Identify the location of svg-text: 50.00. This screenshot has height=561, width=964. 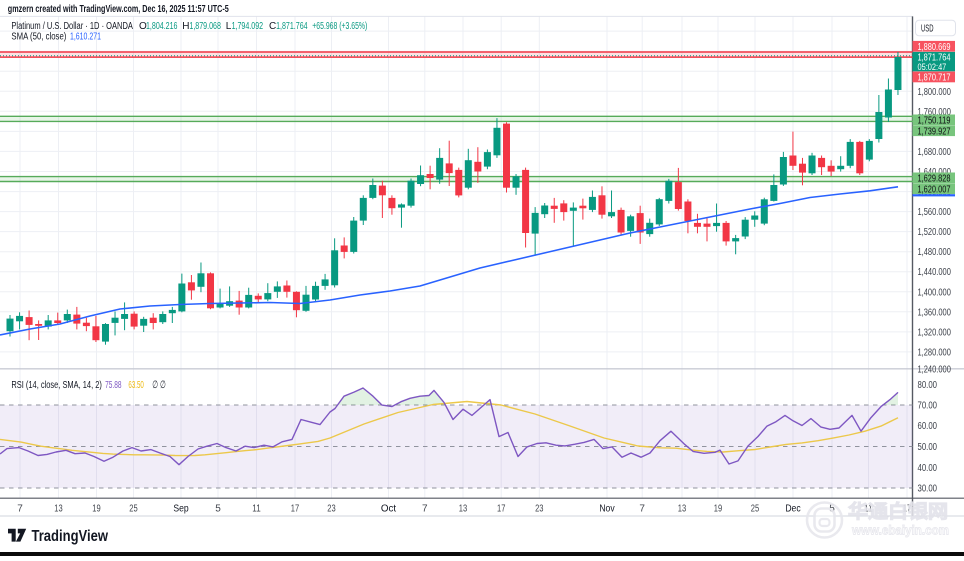
(928, 447).